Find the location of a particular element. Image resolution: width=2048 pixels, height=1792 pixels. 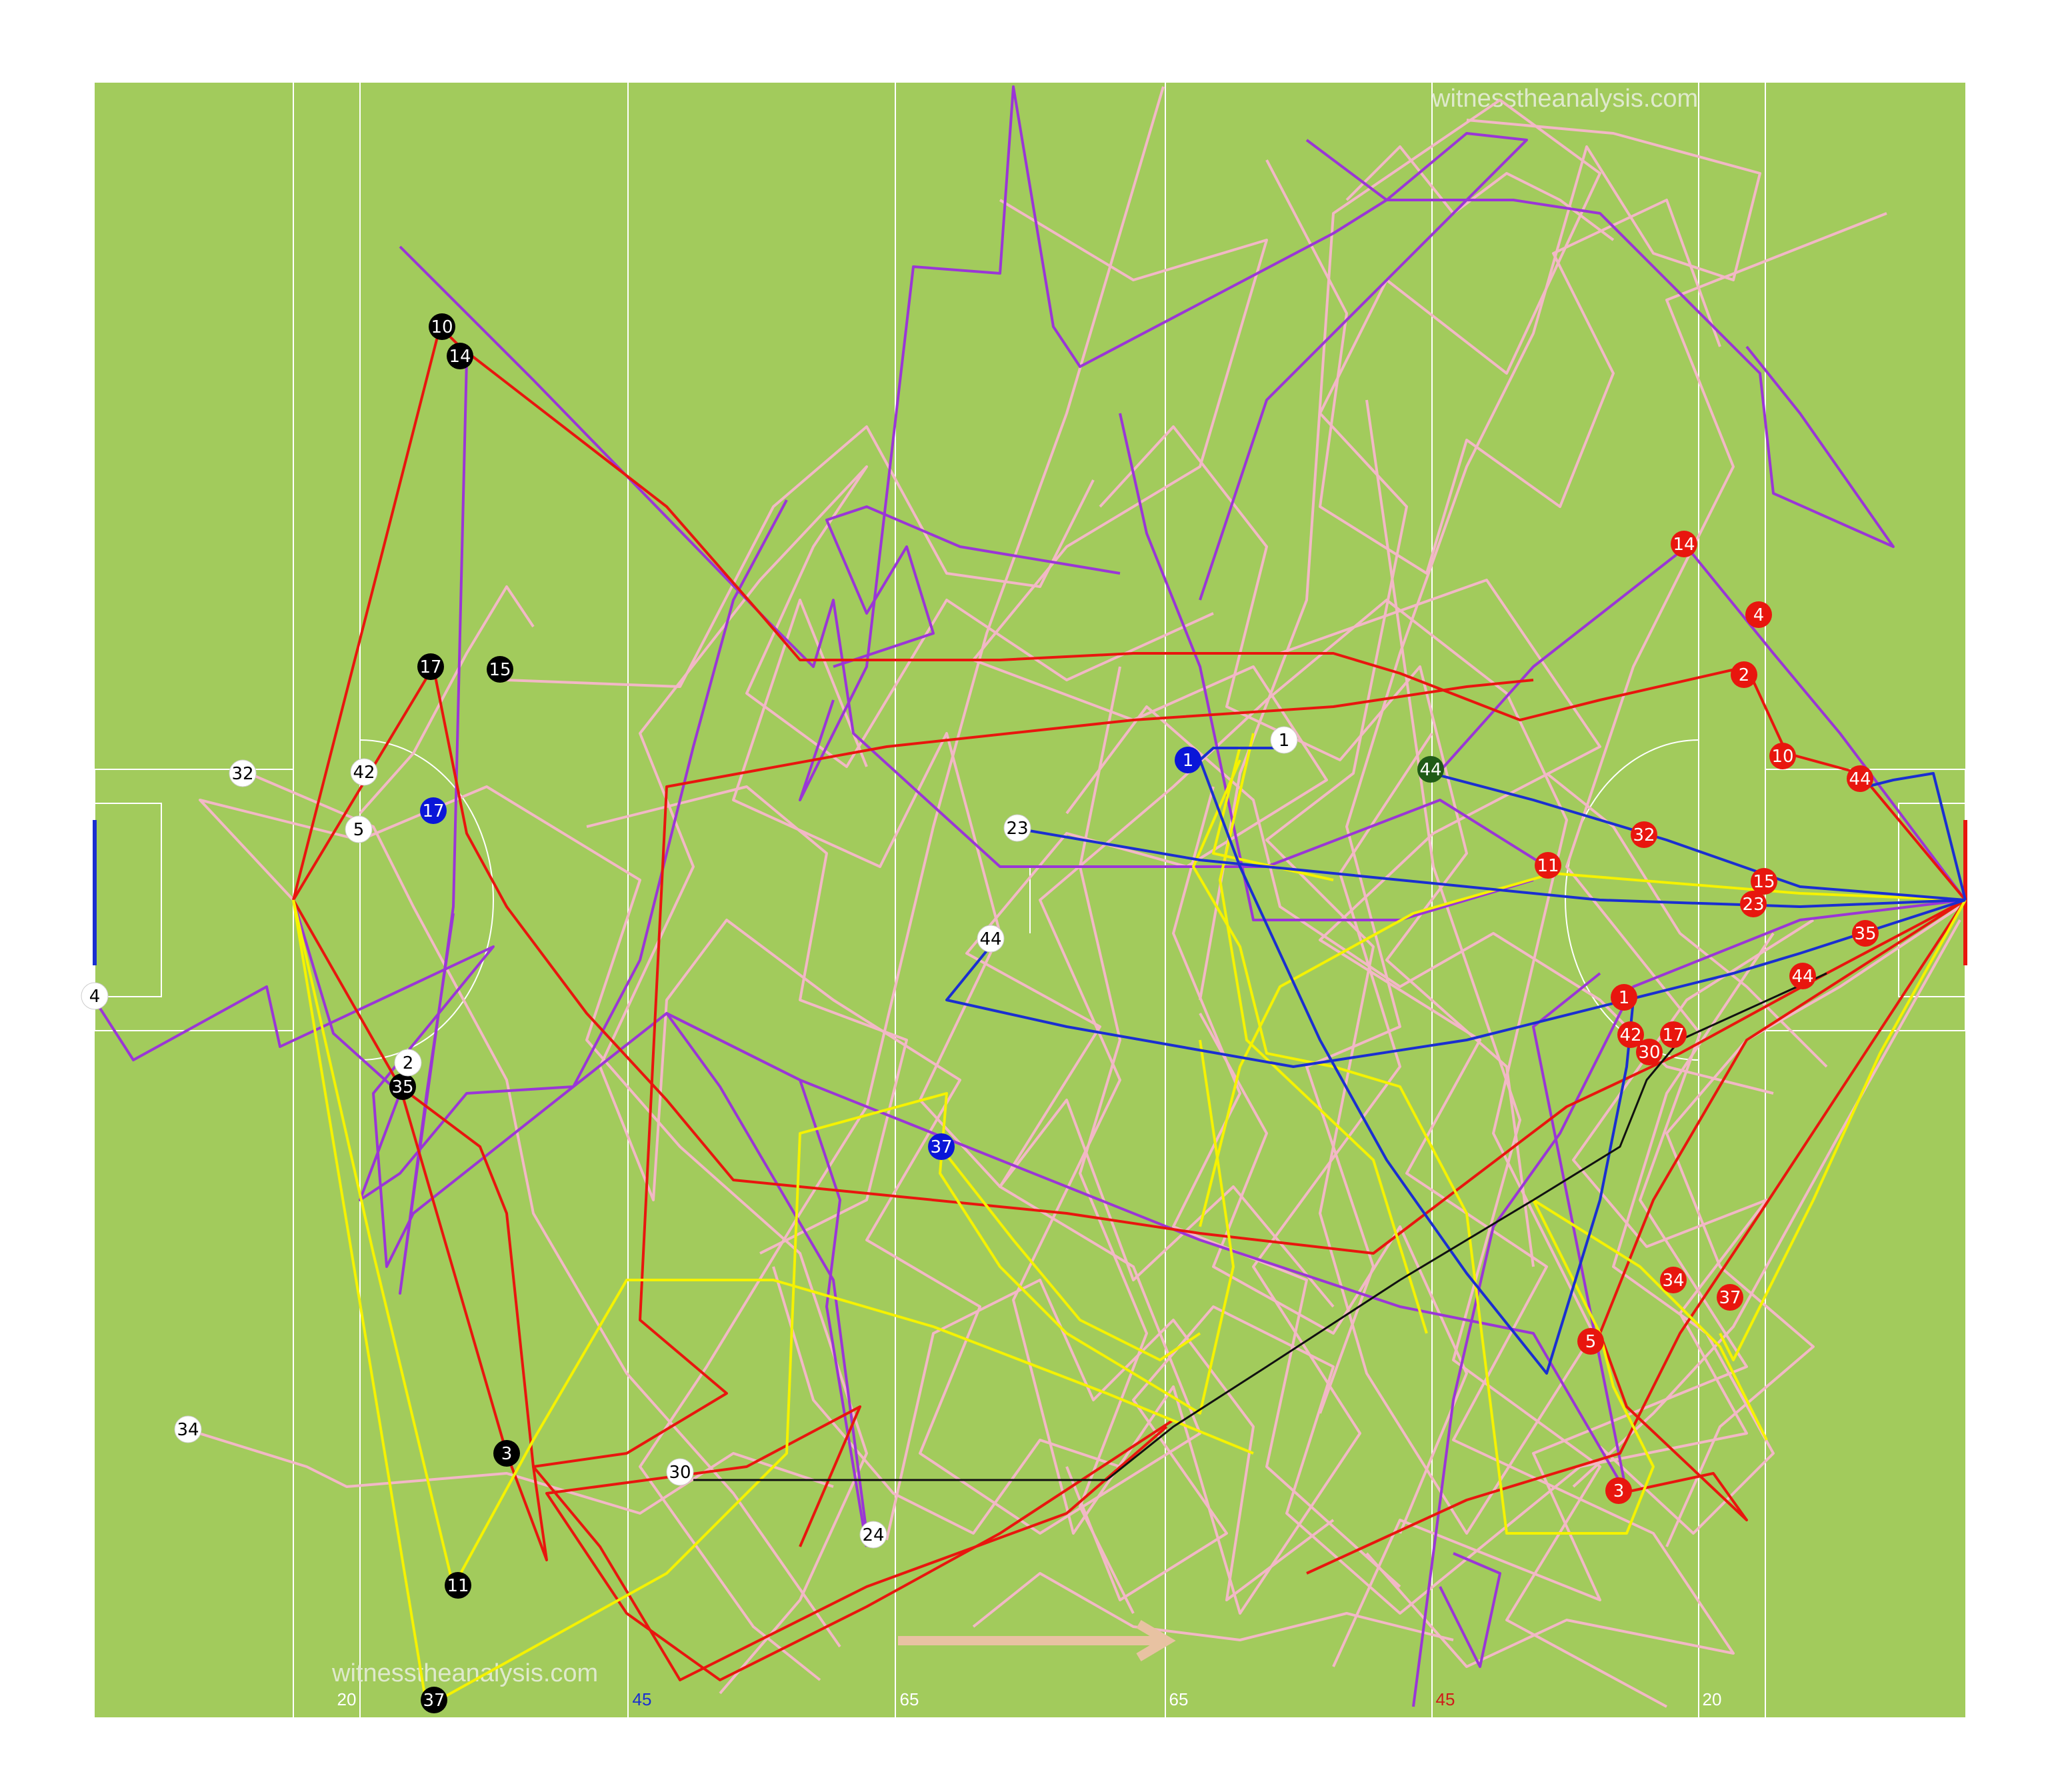

player-marker: 15 is located at coordinates (500, 669).